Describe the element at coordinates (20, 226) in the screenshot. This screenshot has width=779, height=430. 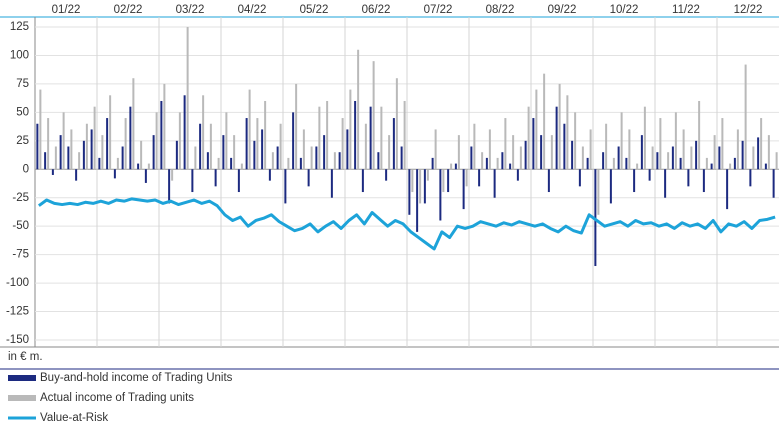
I see `y-tick-label: -50` at that location.